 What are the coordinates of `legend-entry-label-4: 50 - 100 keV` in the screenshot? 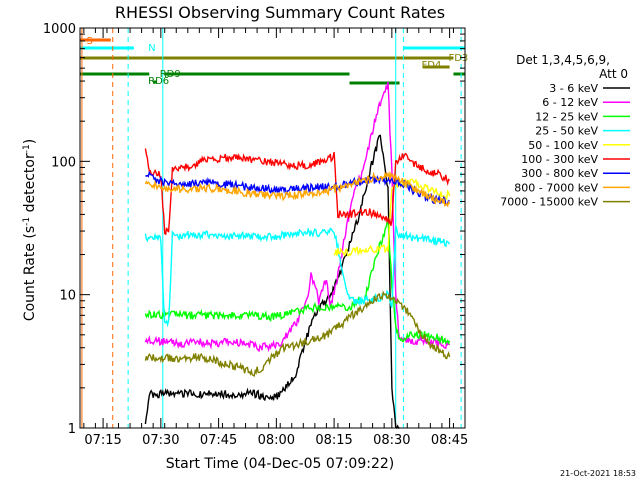 It's located at (563, 145).